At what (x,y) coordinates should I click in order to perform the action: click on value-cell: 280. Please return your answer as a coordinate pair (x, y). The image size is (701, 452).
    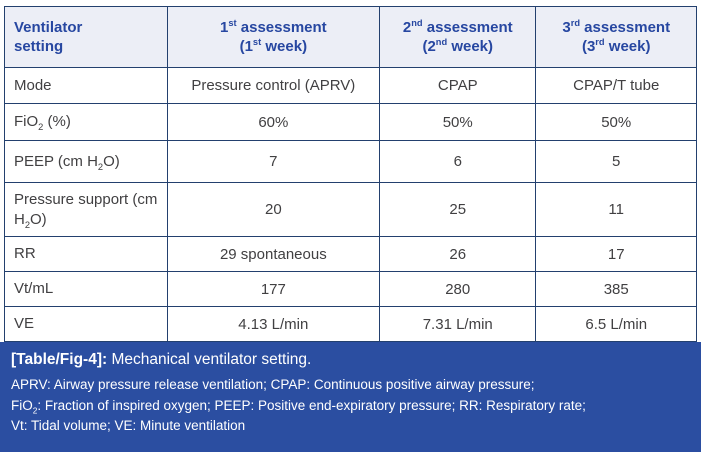
    Looking at the image, I should click on (458, 289).